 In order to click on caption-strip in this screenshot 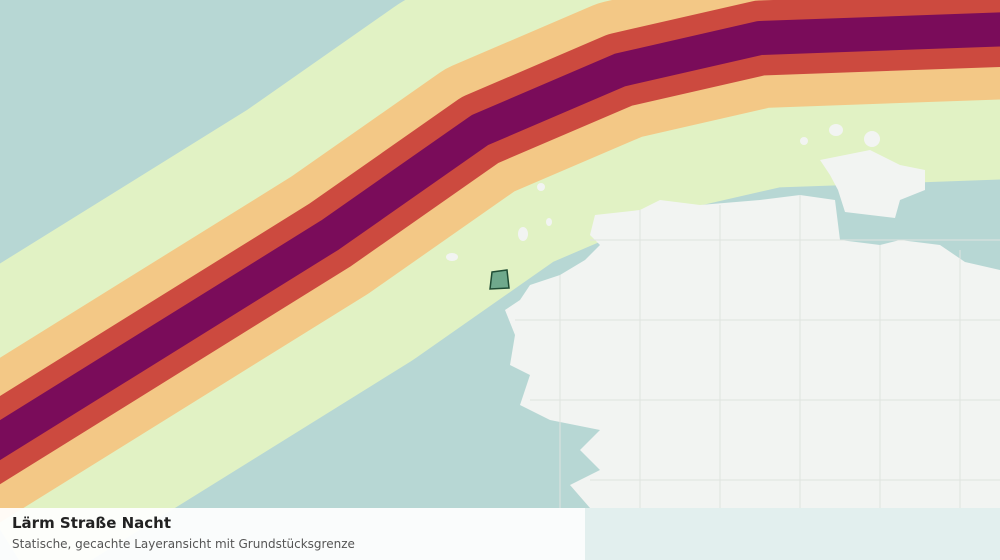, I will do `click(792, 534)`.